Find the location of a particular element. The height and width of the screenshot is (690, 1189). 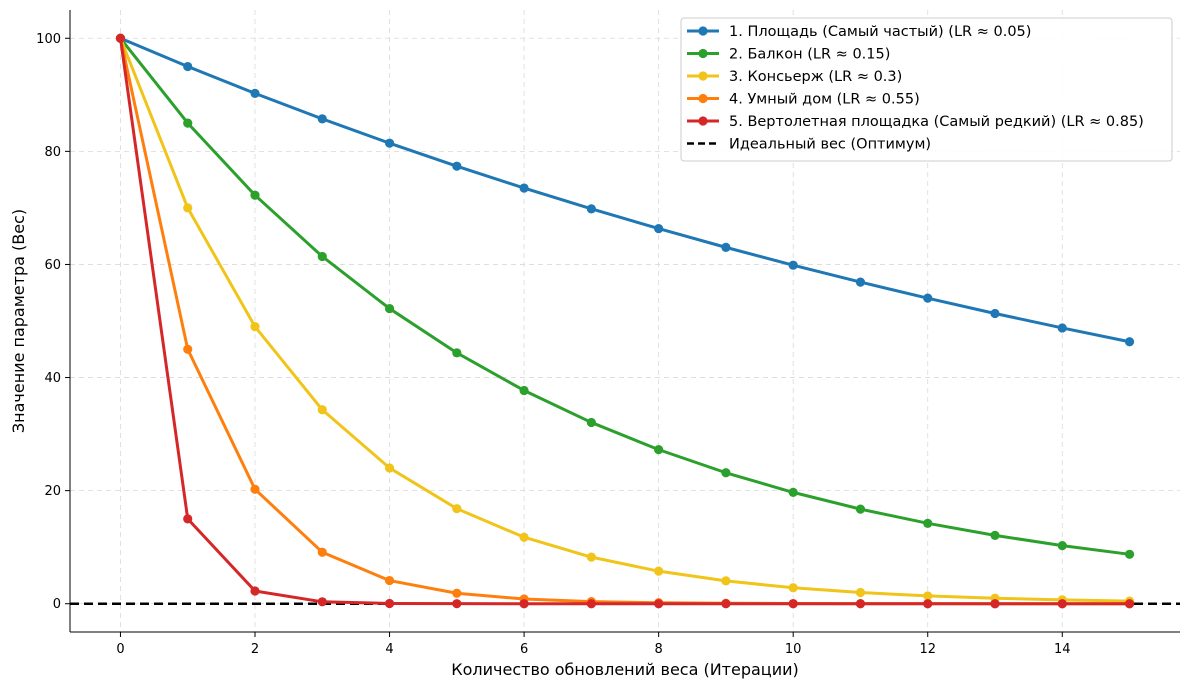

y-tick-label: 20 is located at coordinates (52, 491).